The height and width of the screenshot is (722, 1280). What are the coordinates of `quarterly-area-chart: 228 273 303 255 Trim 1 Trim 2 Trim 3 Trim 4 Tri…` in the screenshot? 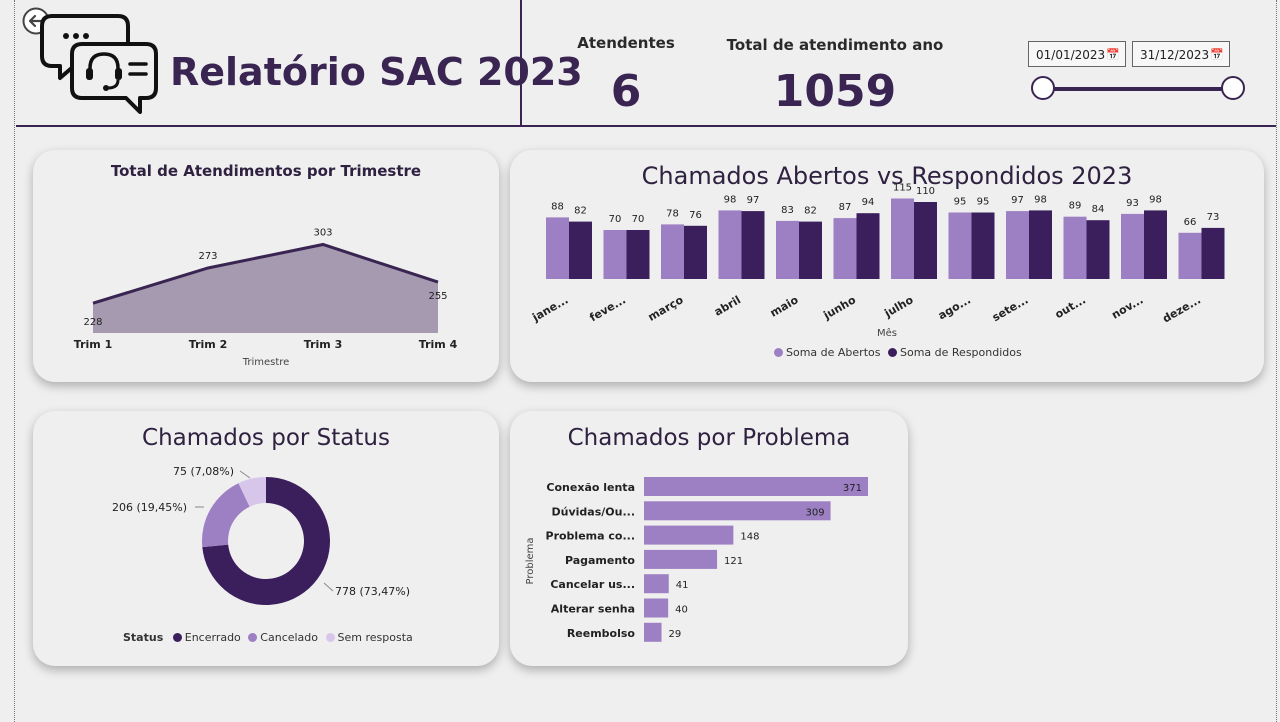 It's located at (266, 297).